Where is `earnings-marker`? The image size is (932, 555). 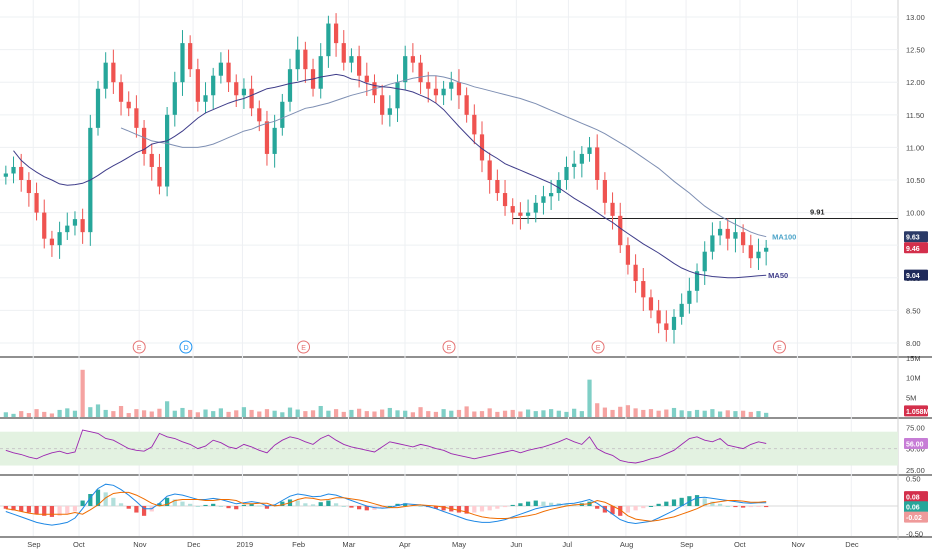
earnings-marker is located at coordinates (779, 347).